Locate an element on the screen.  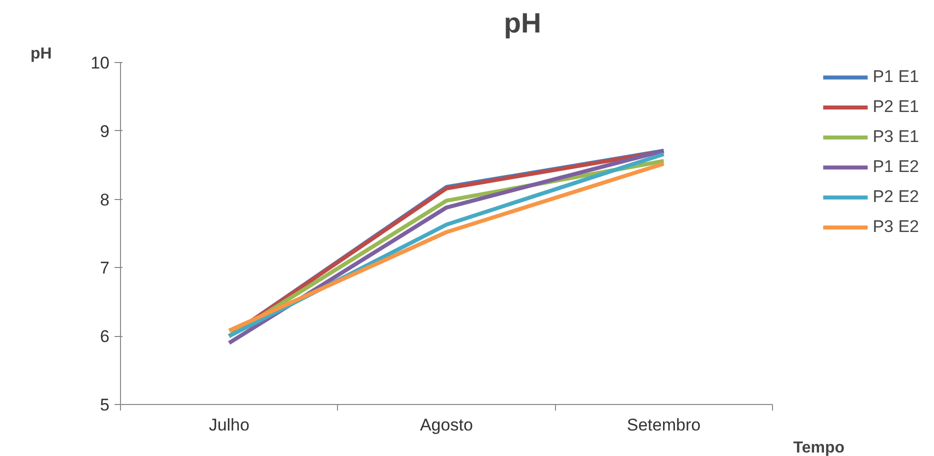
y-axis-title: pH is located at coordinates (41, 54).